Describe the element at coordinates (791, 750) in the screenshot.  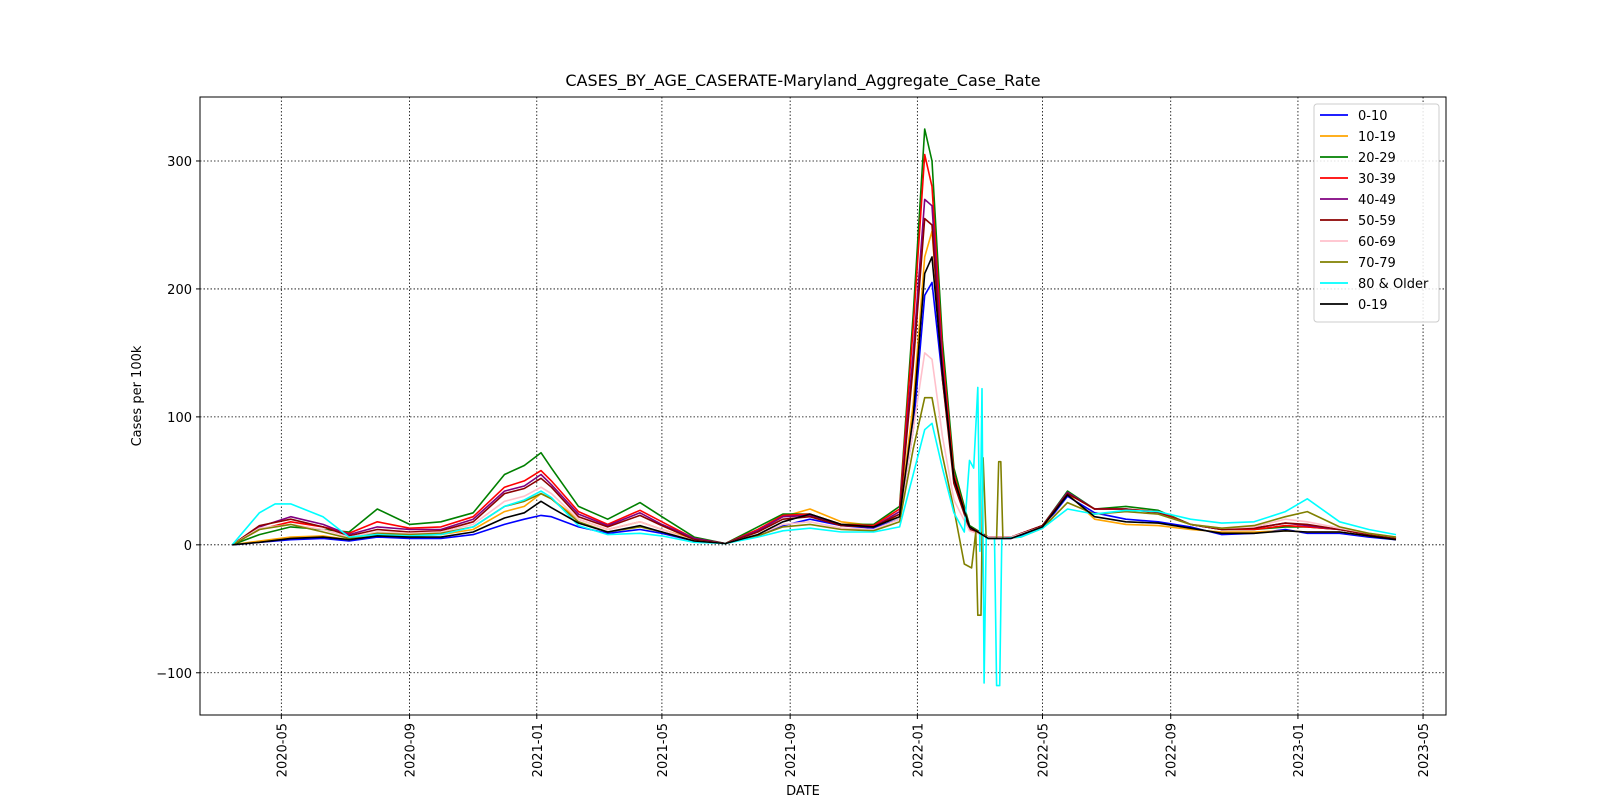
I see `x-tick-label: 2021-09` at that location.